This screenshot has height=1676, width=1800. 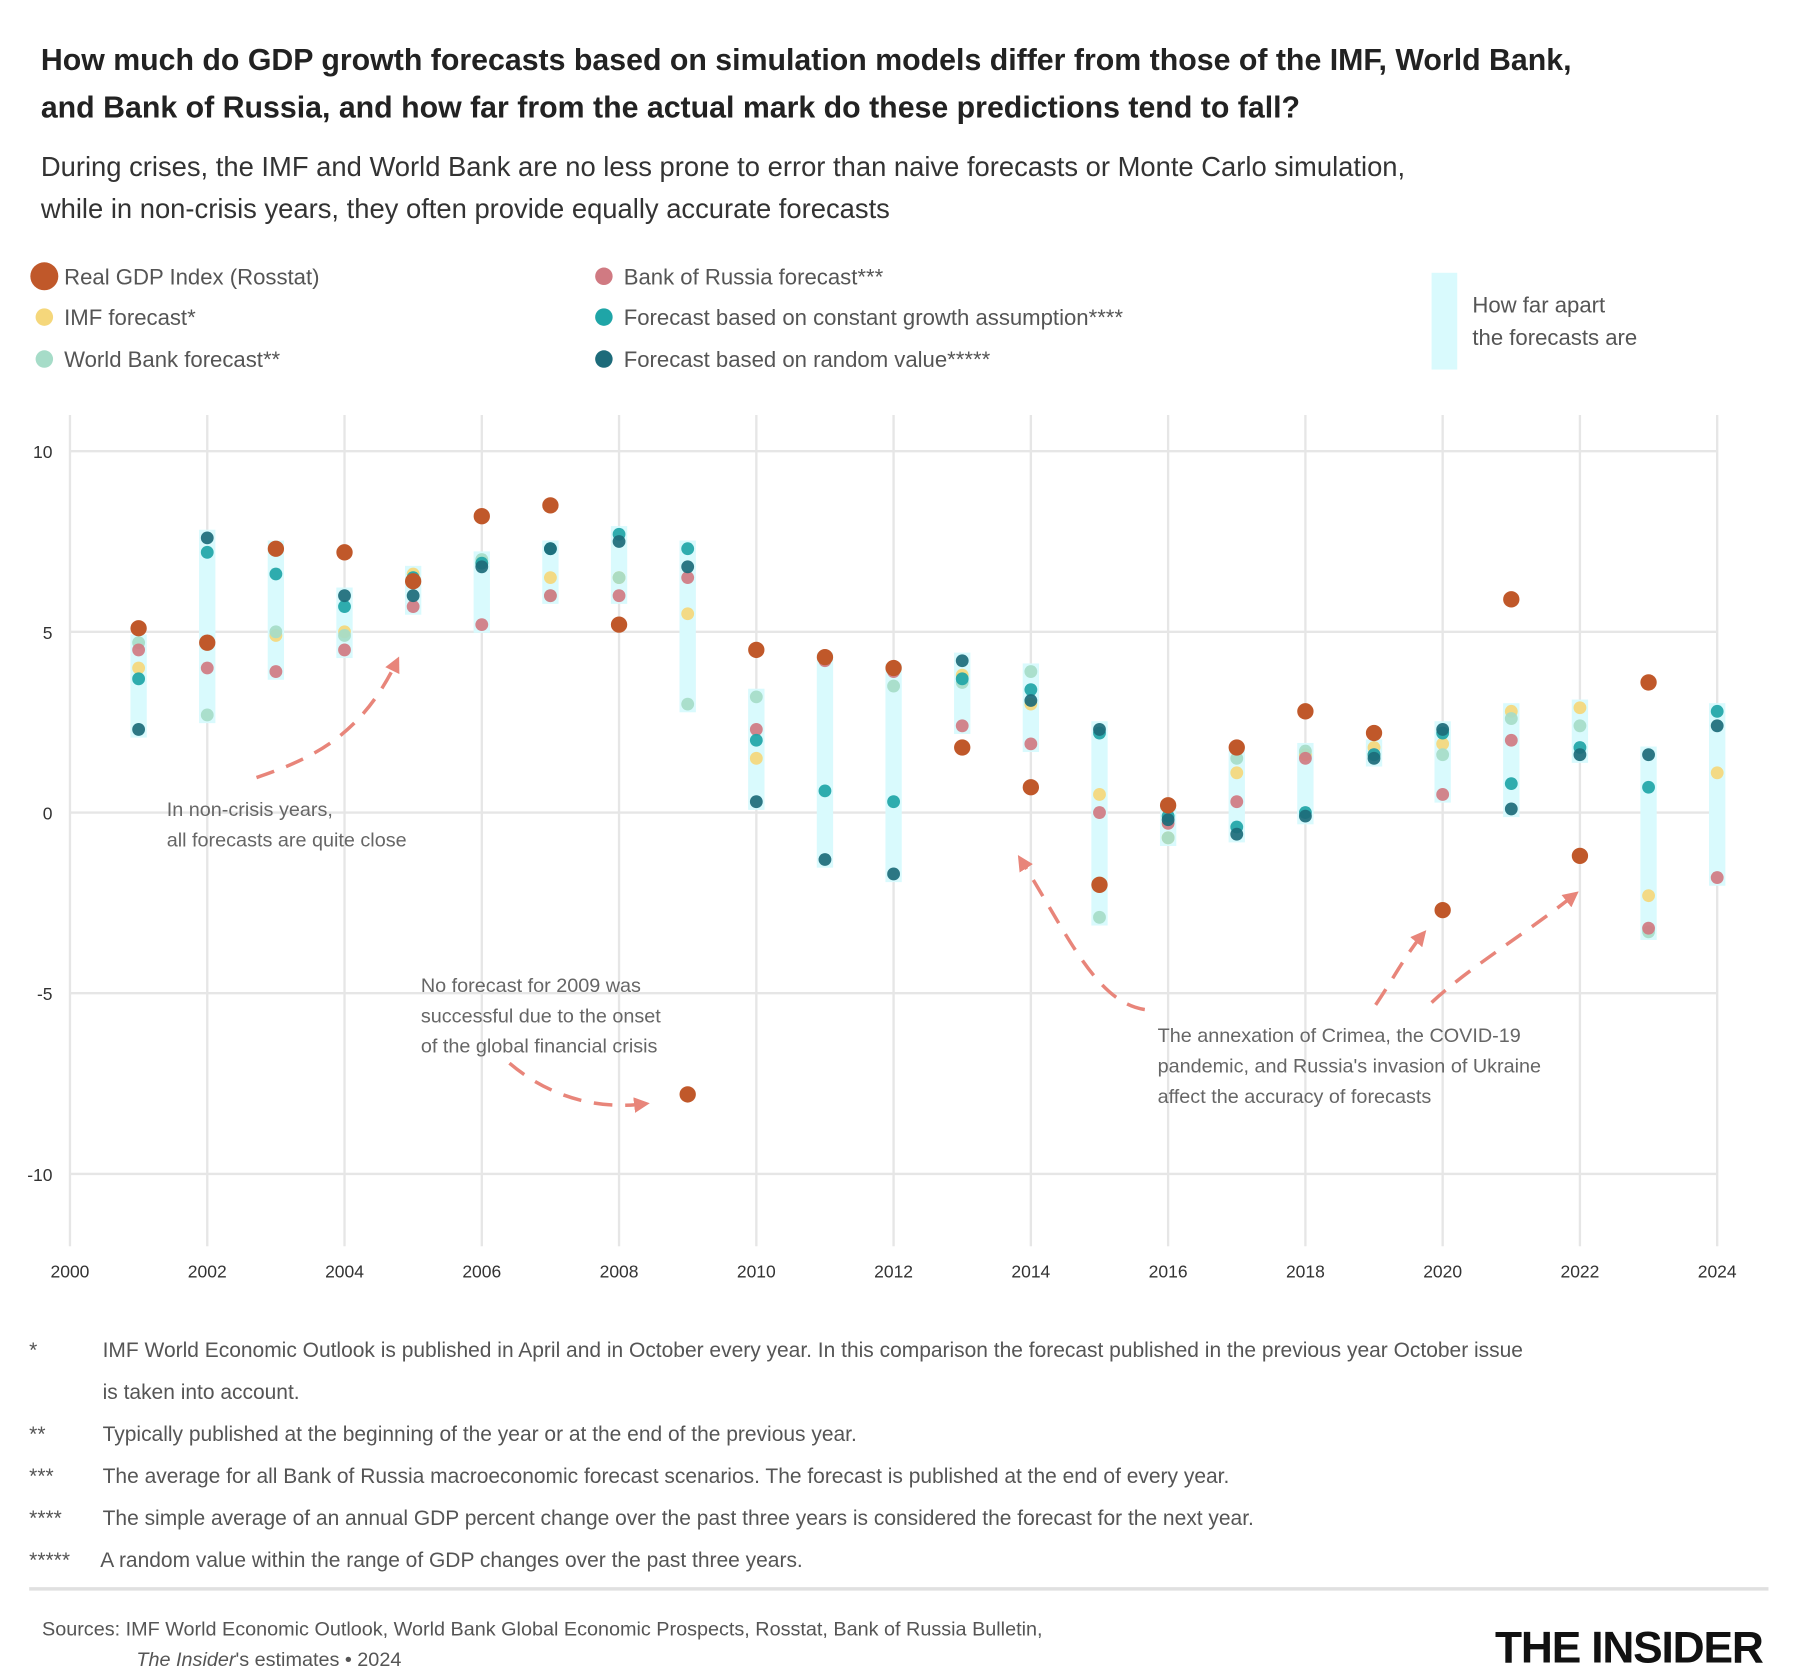 What do you see at coordinates (191, 276) in the screenshot?
I see `legend-label: Real GDP Index (Rosstat)` at bounding box center [191, 276].